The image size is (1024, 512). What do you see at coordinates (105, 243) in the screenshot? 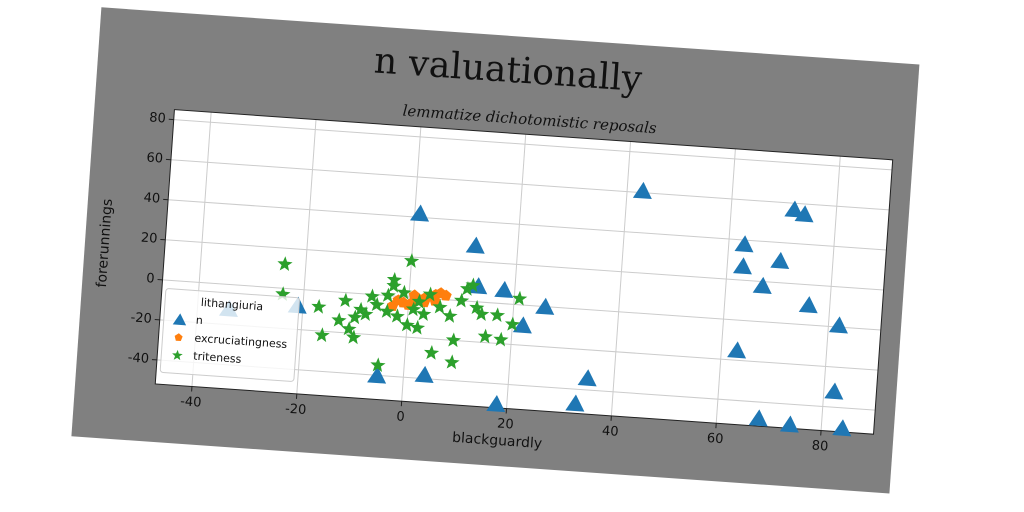
I see `y-axis-label: forerunnings` at bounding box center [105, 243].